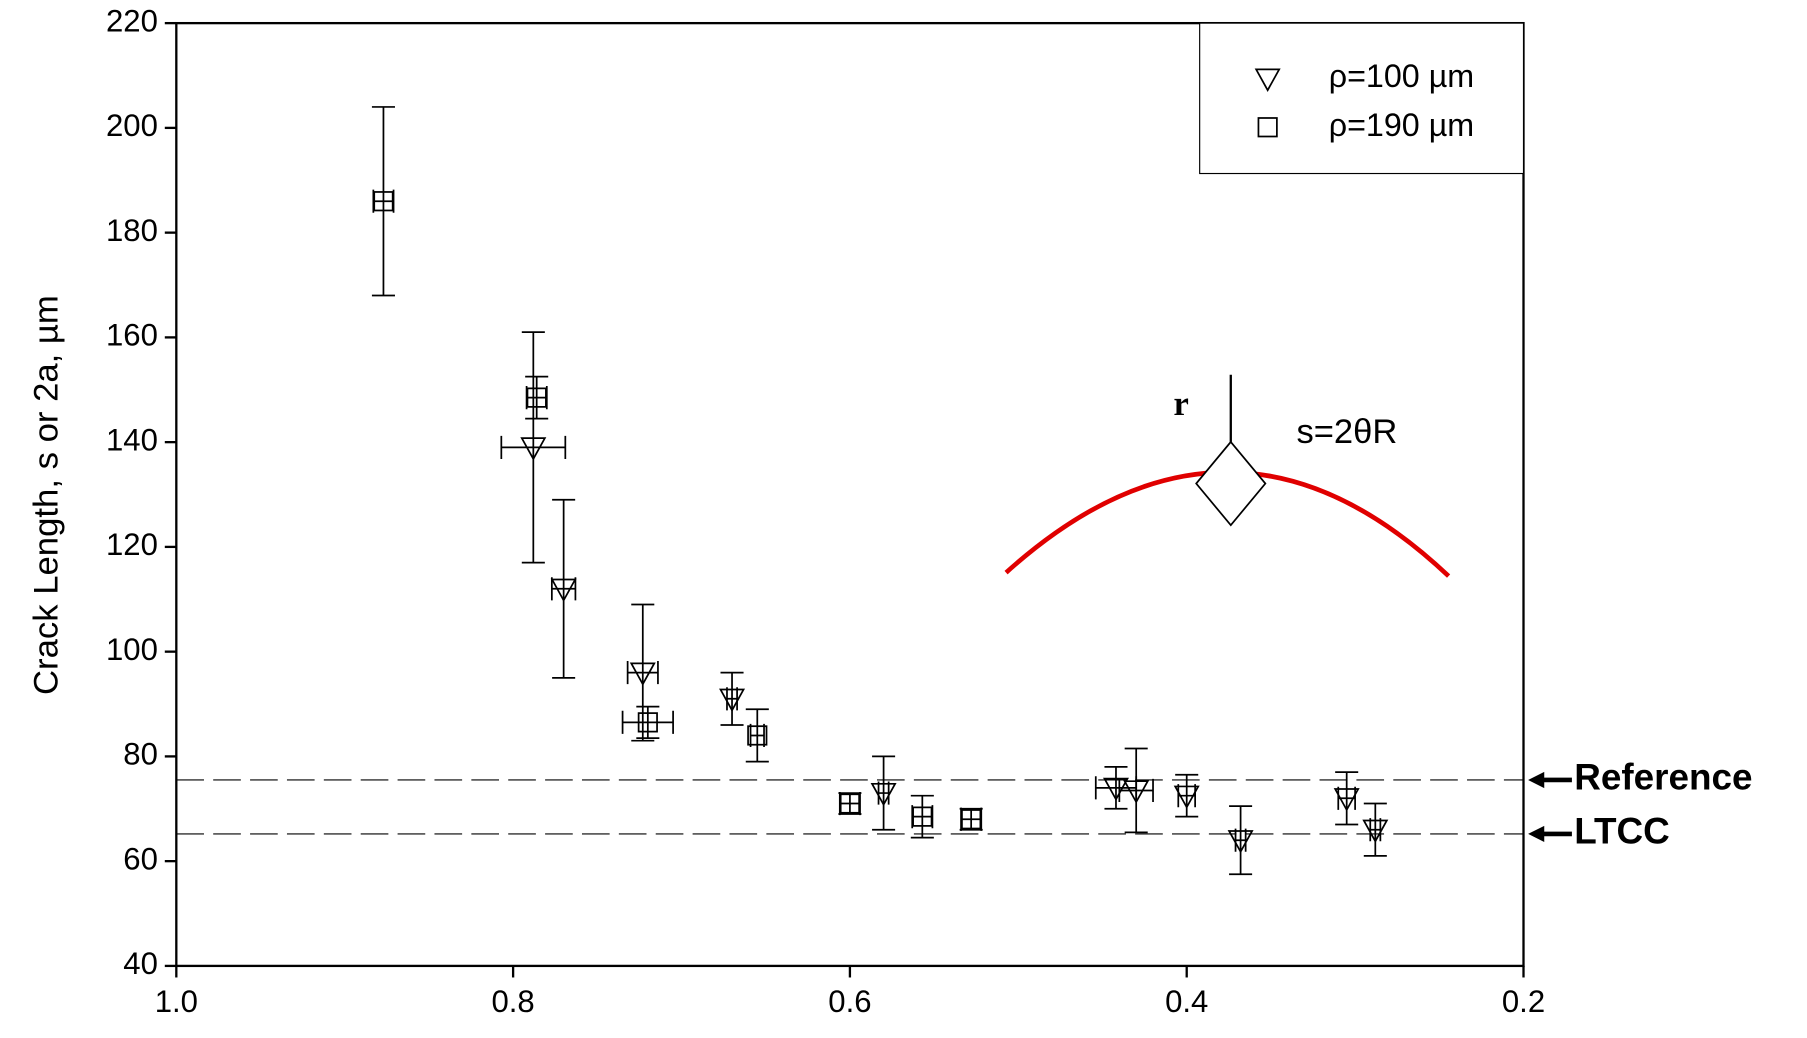 The image size is (1807, 1038). I want to click on y-tick-label: 60, so click(140, 858).